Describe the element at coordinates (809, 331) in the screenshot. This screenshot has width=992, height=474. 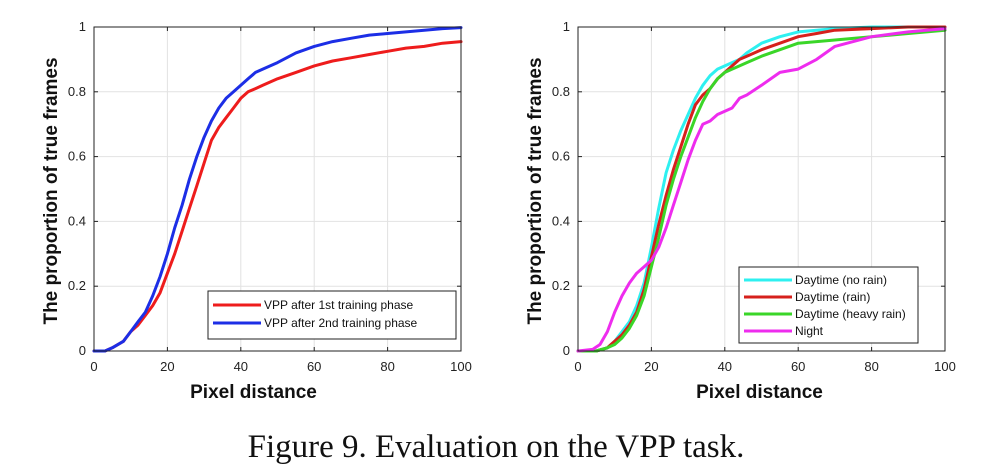
I see `legend-label-4: Night` at that location.